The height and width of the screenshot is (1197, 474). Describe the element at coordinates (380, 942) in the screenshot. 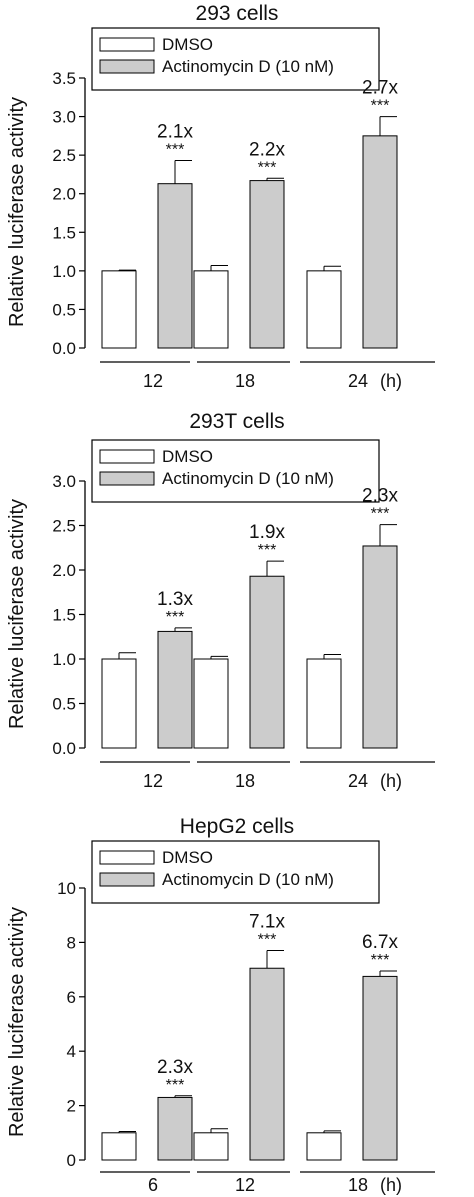

I see `fold-change-label: 6.7x` at that location.